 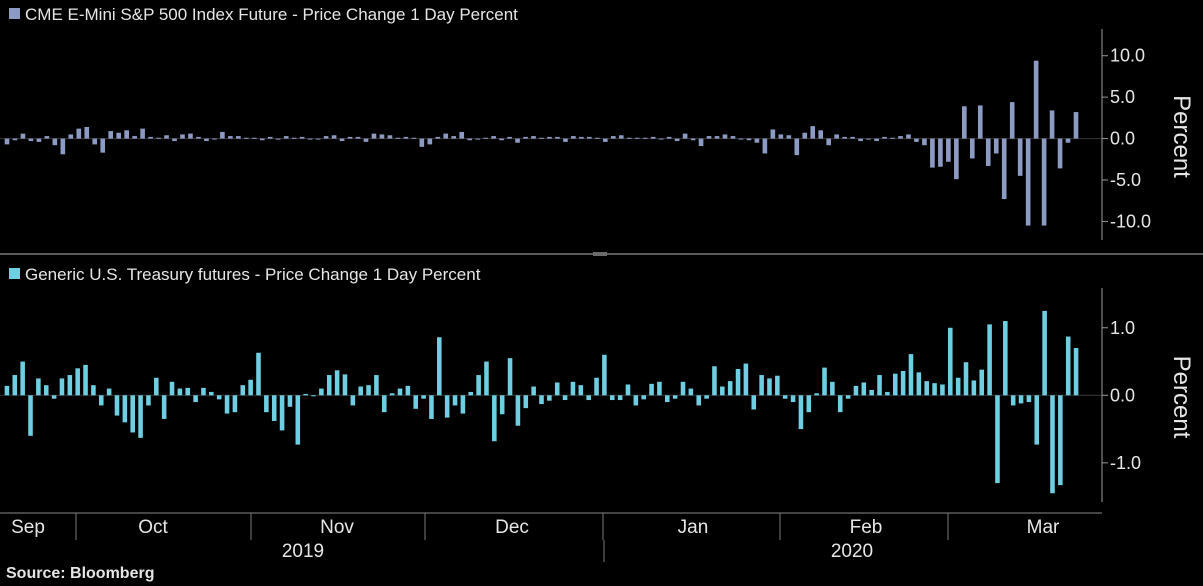 What do you see at coordinates (153, 527) in the screenshot?
I see `x-month-label: Oct` at bounding box center [153, 527].